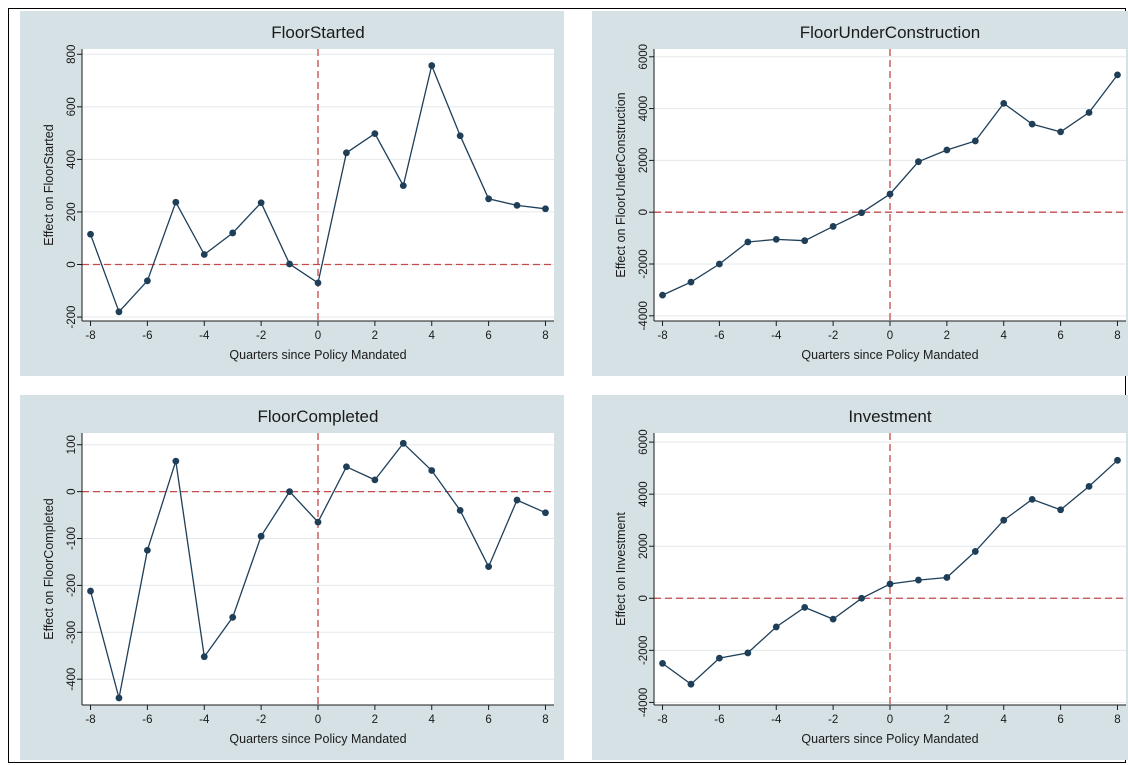 This screenshot has height=765, width=1128. What do you see at coordinates (72, 211) in the screenshot?
I see `y-tick-label: 200` at bounding box center [72, 211].